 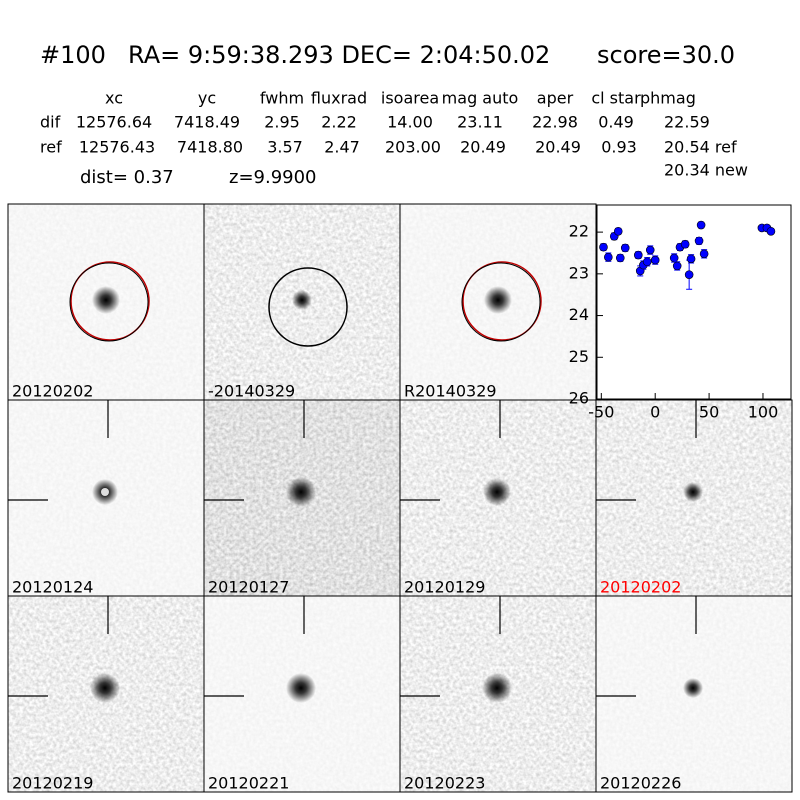 I want to click on table-cell: 7418.80, so click(x=210, y=147).